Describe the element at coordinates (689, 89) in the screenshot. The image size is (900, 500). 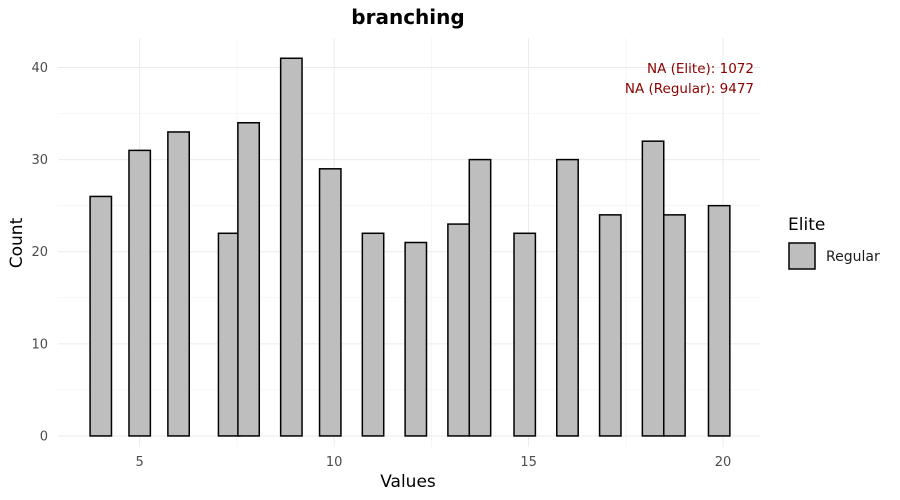
I see `na-regular-annotation: NA (Regular): 9477` at that location.